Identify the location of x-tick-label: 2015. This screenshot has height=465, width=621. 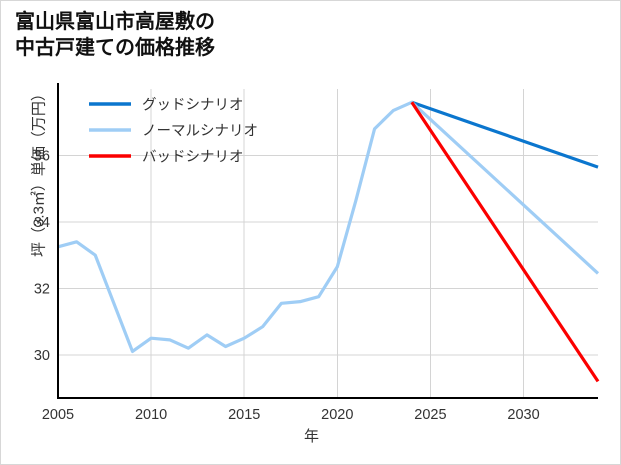
(244, 415).